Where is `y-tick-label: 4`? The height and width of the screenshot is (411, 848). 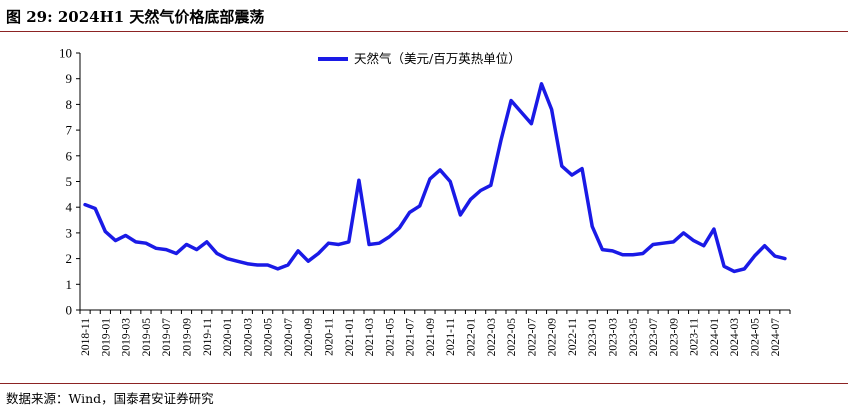
y-tick-label: 4 is located at coordinates (69, 207).